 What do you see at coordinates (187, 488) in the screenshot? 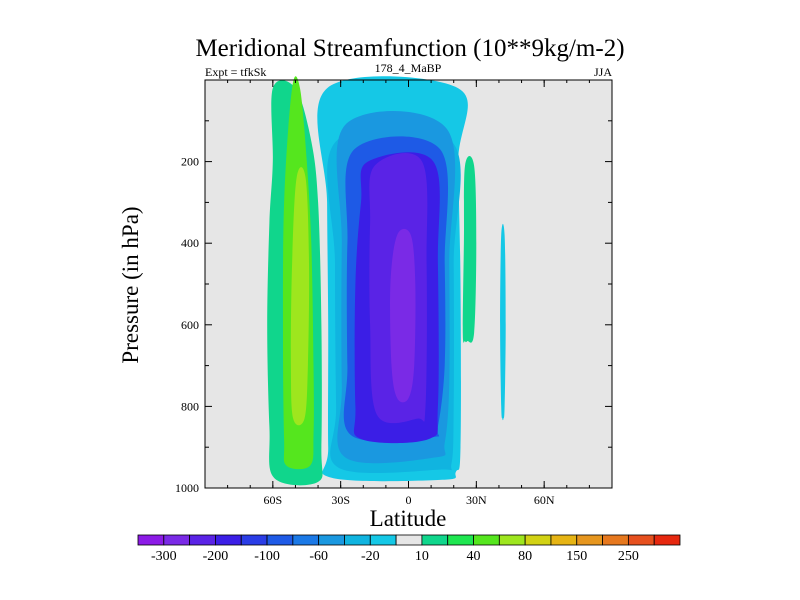
I see `y-tick-label: 1000` at bounding box center [187, 488].